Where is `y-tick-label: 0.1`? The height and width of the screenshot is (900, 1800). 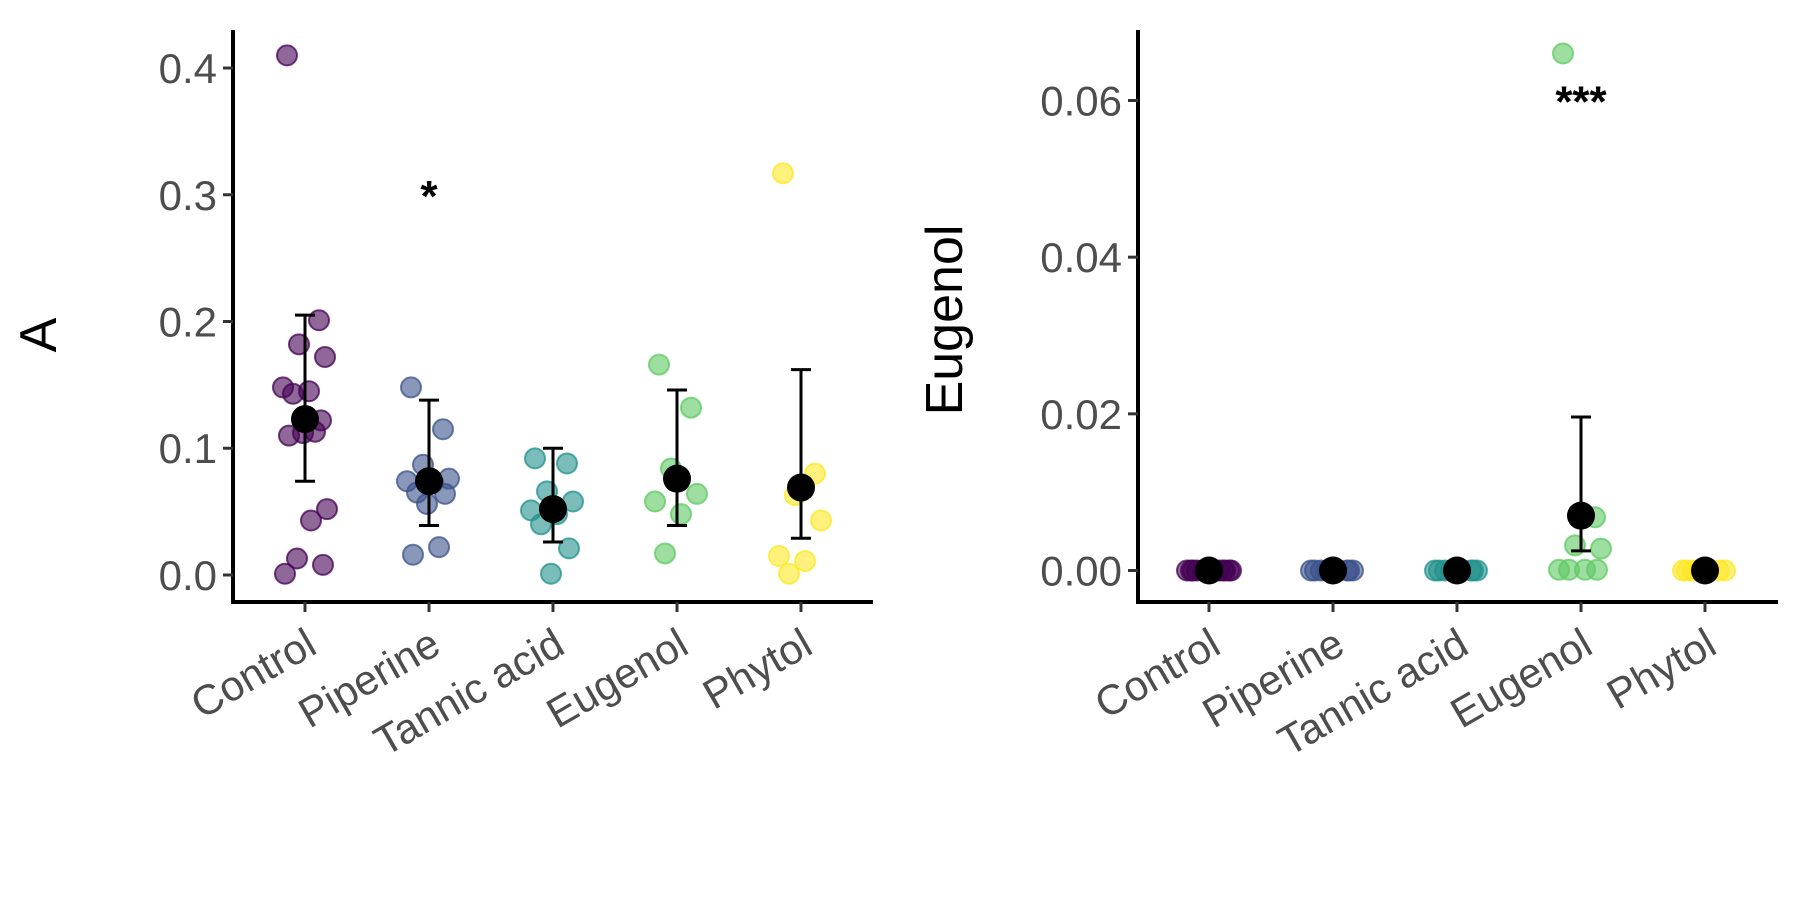 y-tick-label: 0.1 is located at coordinates (188, 448).